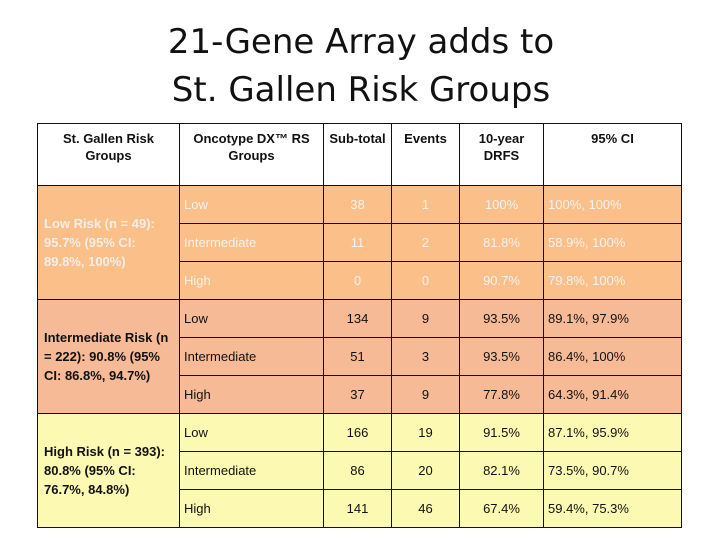 The image size is (720, 540). I want to click on table-row: High 0 0 90.7% 79.8%, 100%, so click(360, 280).